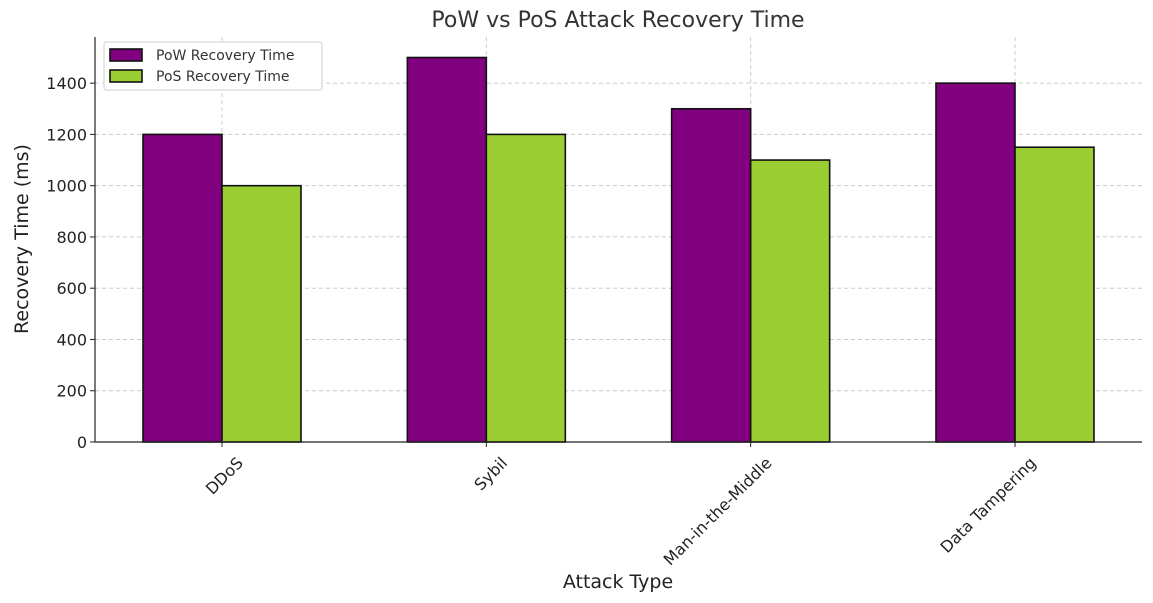 This screenshot has height=603, width=1153. Describe the element at coordinates (66, 83) in the screenshot. I see `y-tick-label: 1400` at that location.